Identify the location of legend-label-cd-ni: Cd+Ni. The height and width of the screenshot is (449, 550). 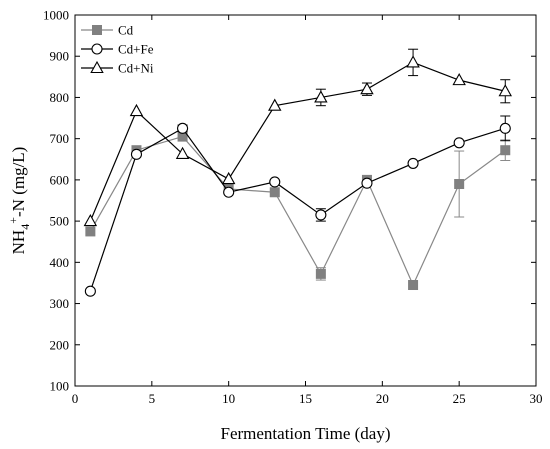
(136, 68).